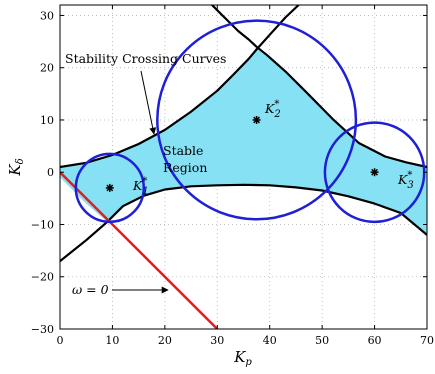 The image size is (435, 374). What do you see at coordinates (50, 172) in the screenshot?
I see `y-tick-label: 0` at bounding box center [50, 172].